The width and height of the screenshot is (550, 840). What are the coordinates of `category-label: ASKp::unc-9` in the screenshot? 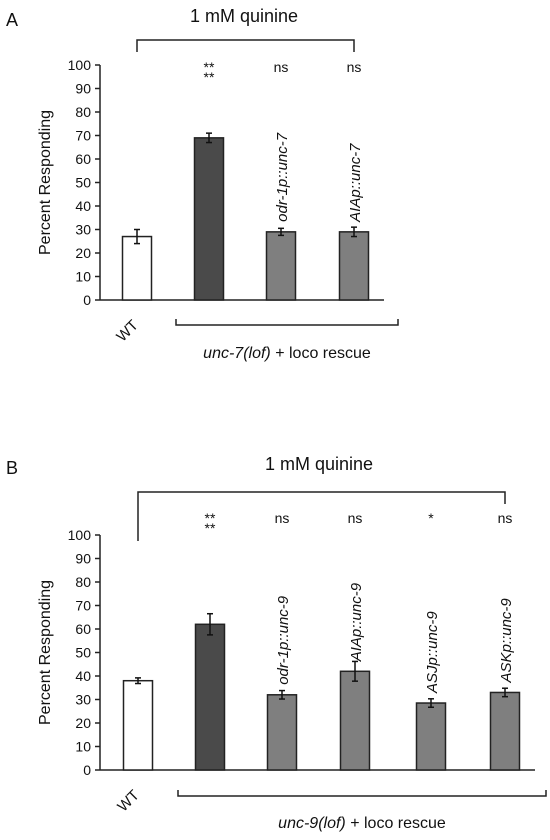 It's located at (506, 641).